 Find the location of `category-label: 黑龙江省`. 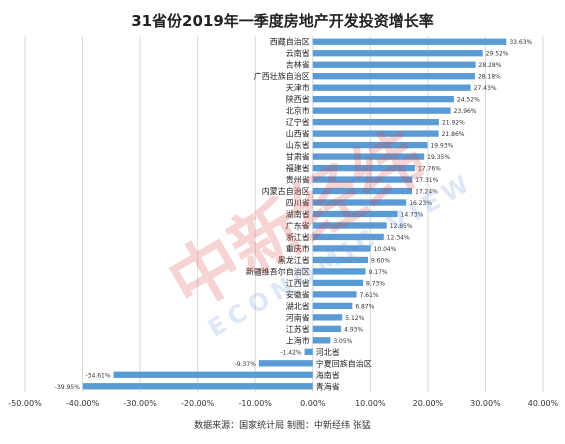

category-label: 黑龙江省 is located at coordinates (294, 260).